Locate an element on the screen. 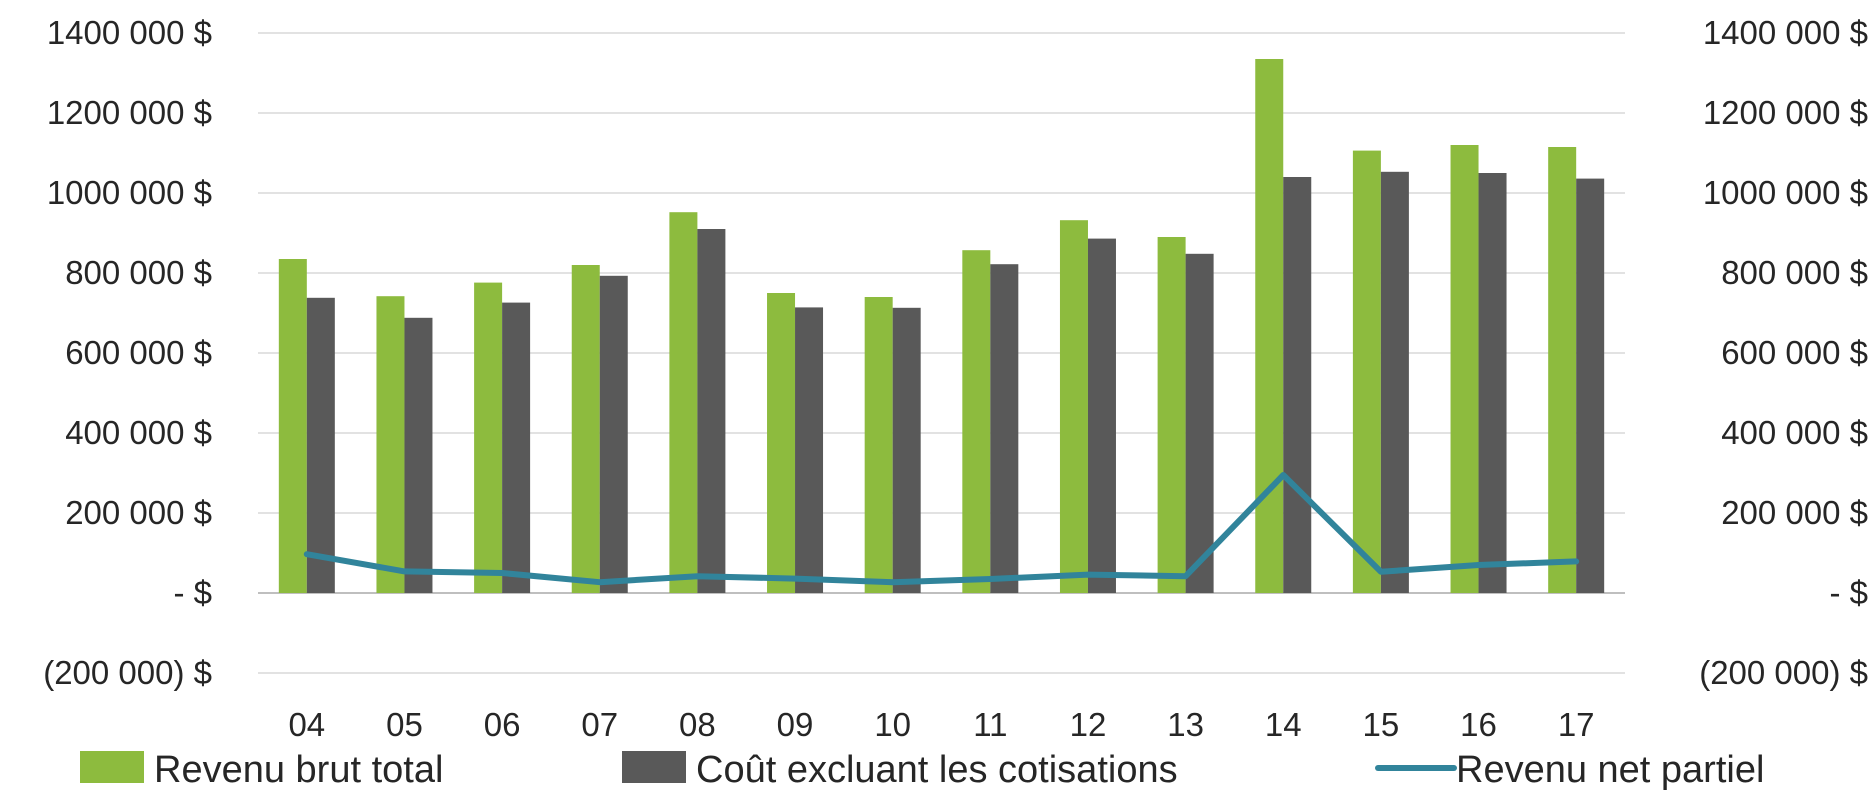  legend-label-cout-excluant-les-cotisations: Coût excluant les cotisations is located at coordinates (937, 770).